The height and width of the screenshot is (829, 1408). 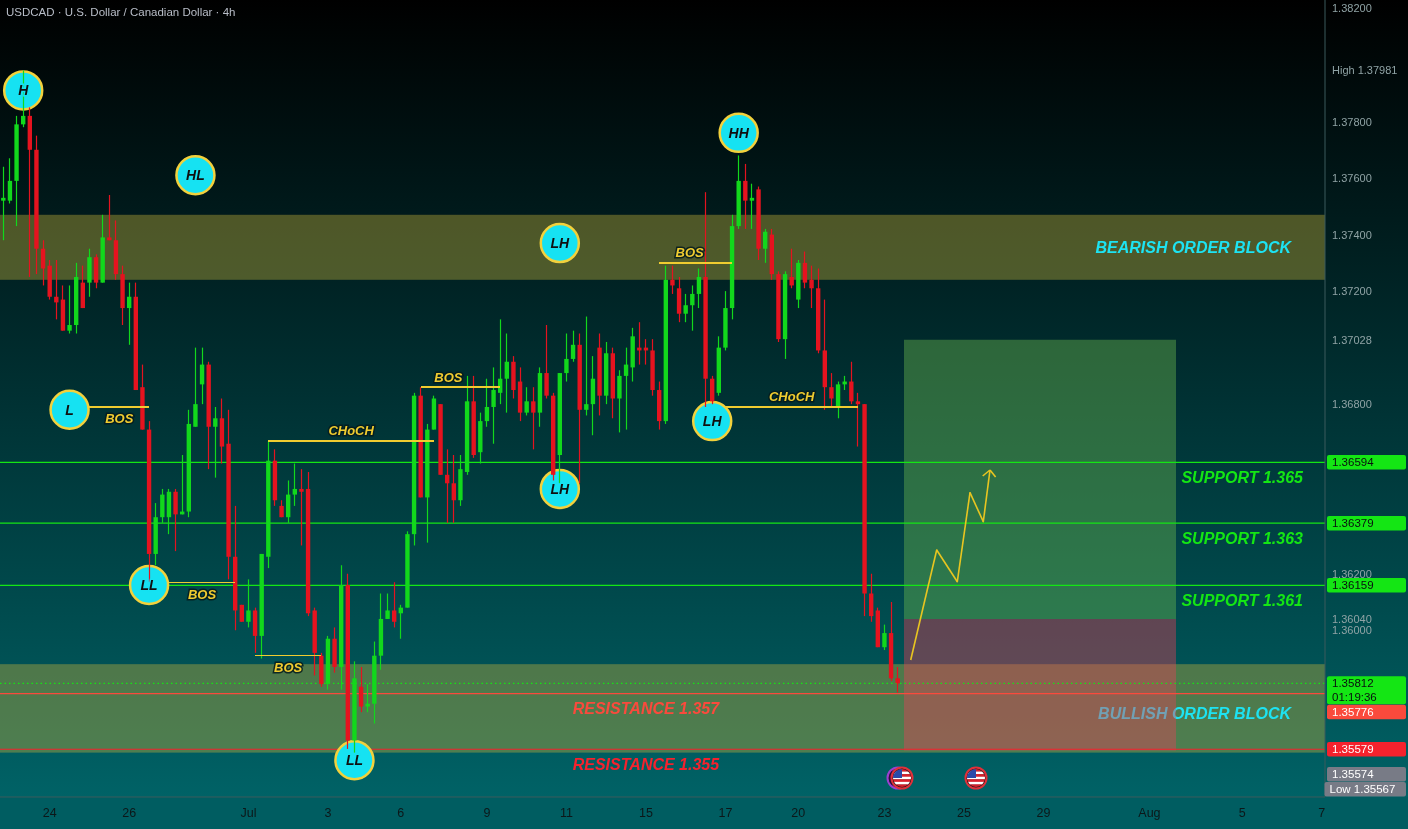 I want to click on x-tick-label: 23, so click(x=884, y=813).